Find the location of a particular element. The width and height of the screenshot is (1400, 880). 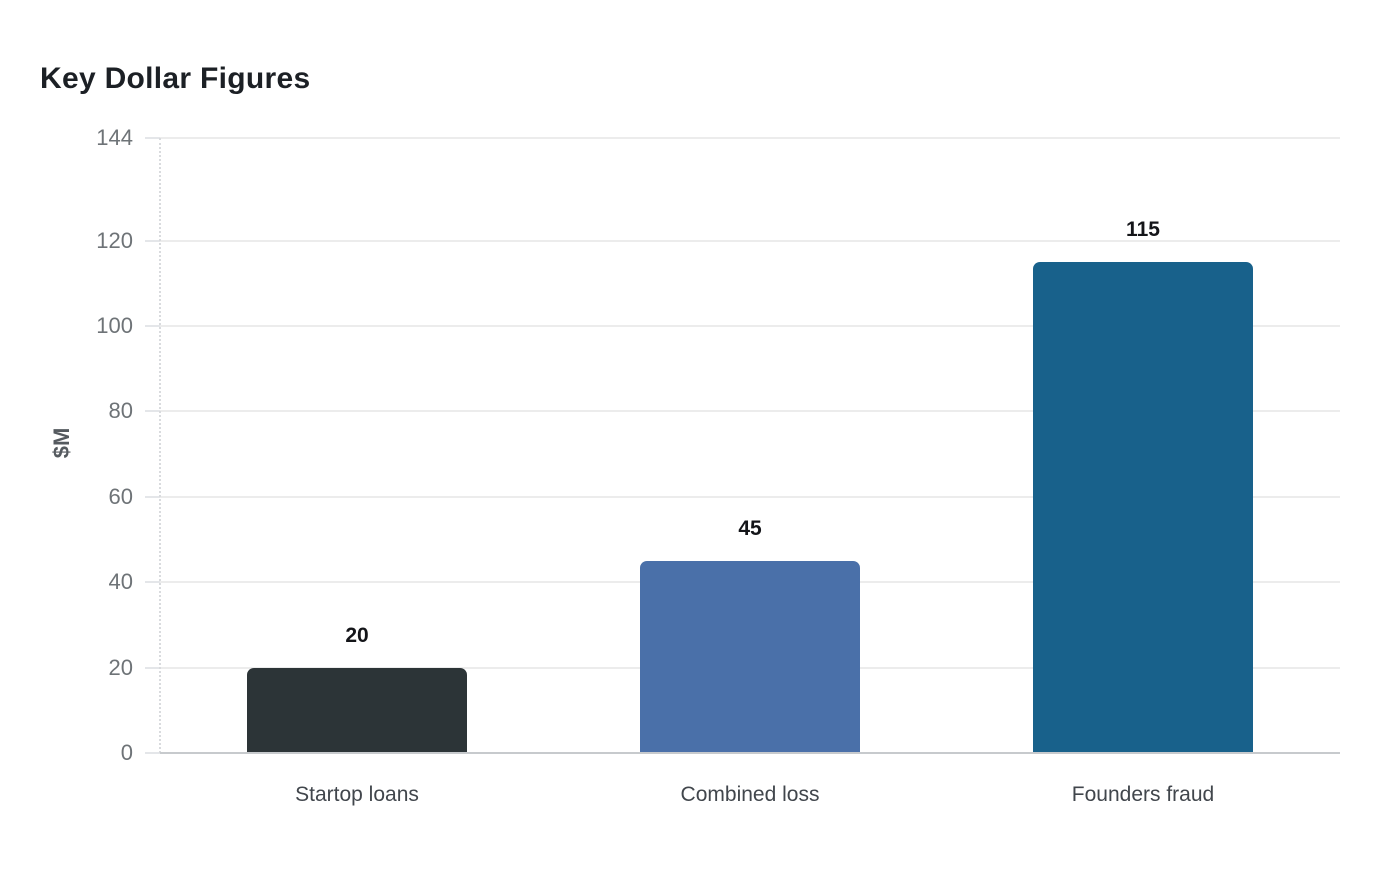

x-category-label: Startop loans is located at coordinates (357, 794).